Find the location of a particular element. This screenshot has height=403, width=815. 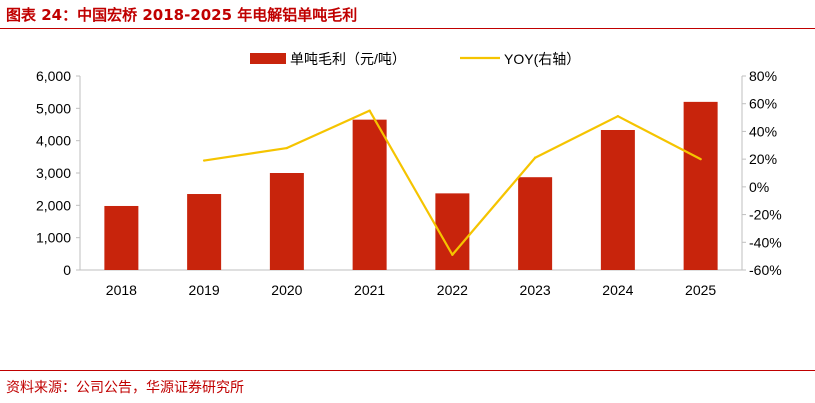

x-tick-label: 2022 is located at coordinates (452, 290).